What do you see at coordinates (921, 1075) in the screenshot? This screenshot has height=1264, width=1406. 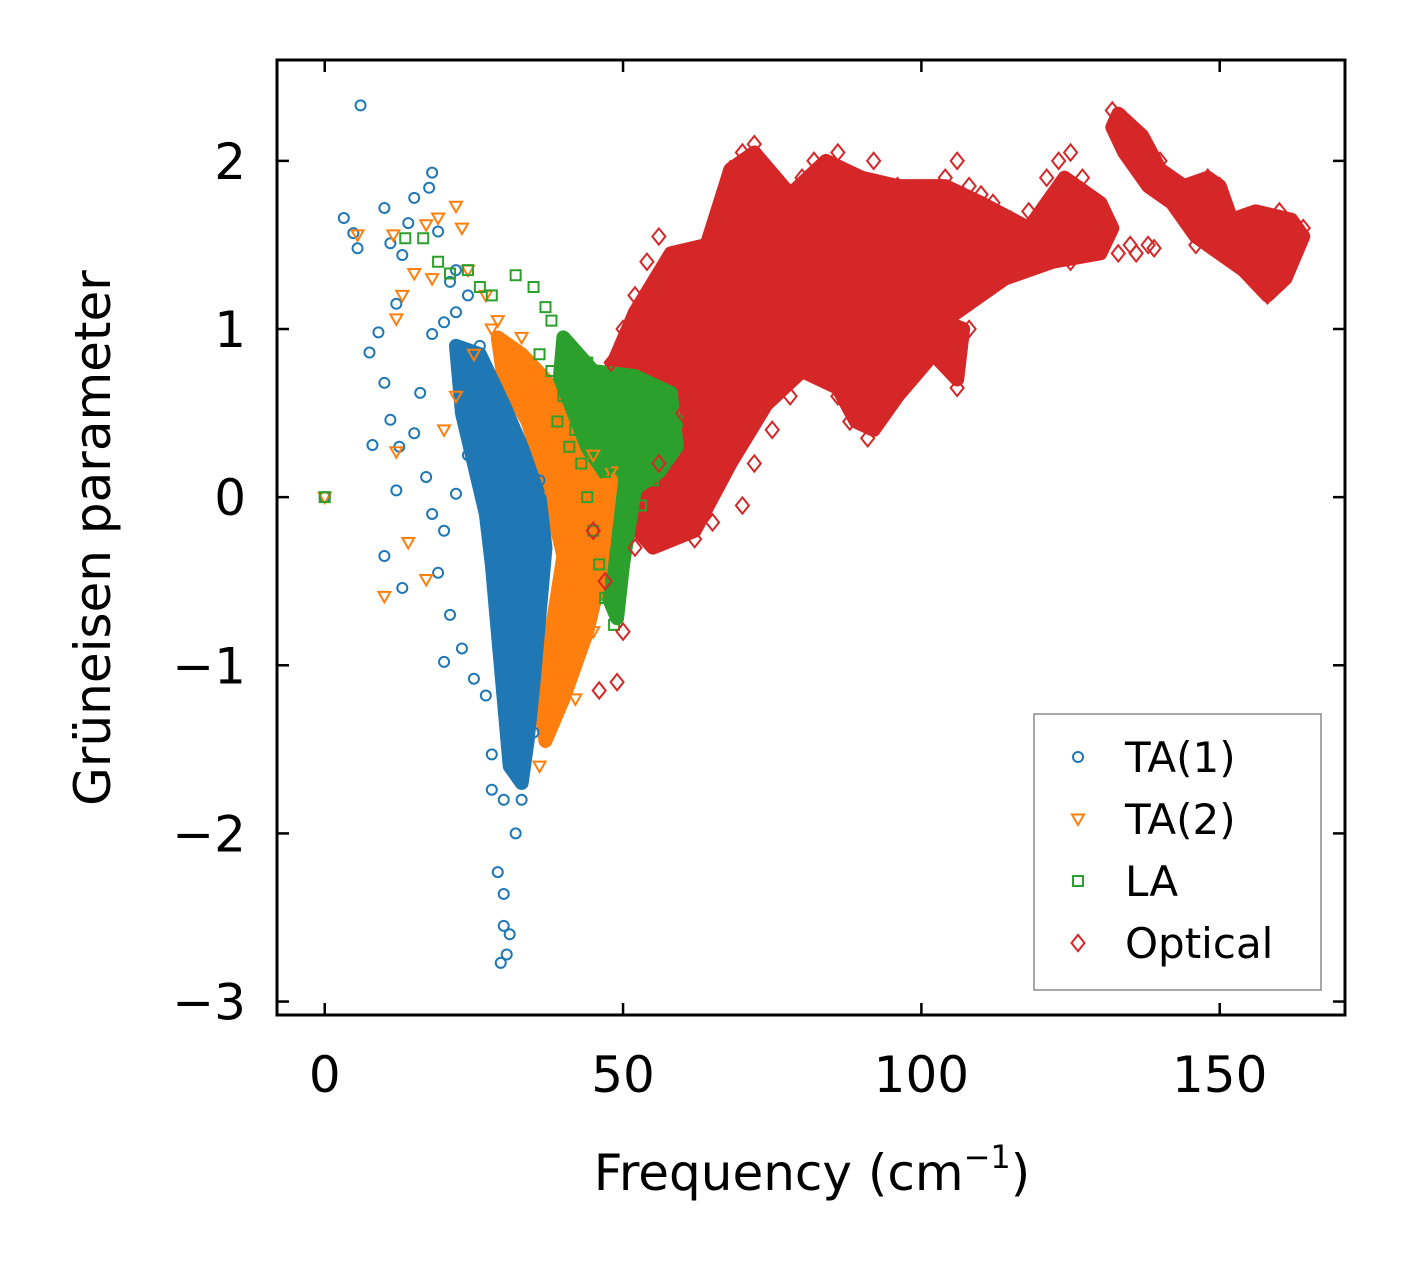 I see `x-tick-label: 100` at bounding box center [921, 1075].